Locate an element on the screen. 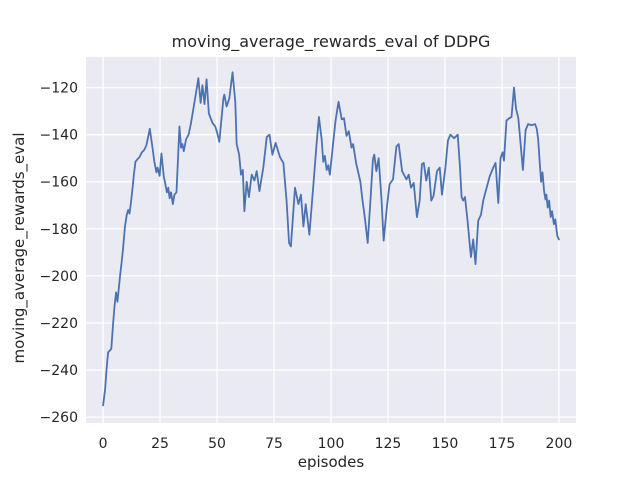 The image size is (640, 480). x-tick-label: 25 is located at coordinates (160, 444).